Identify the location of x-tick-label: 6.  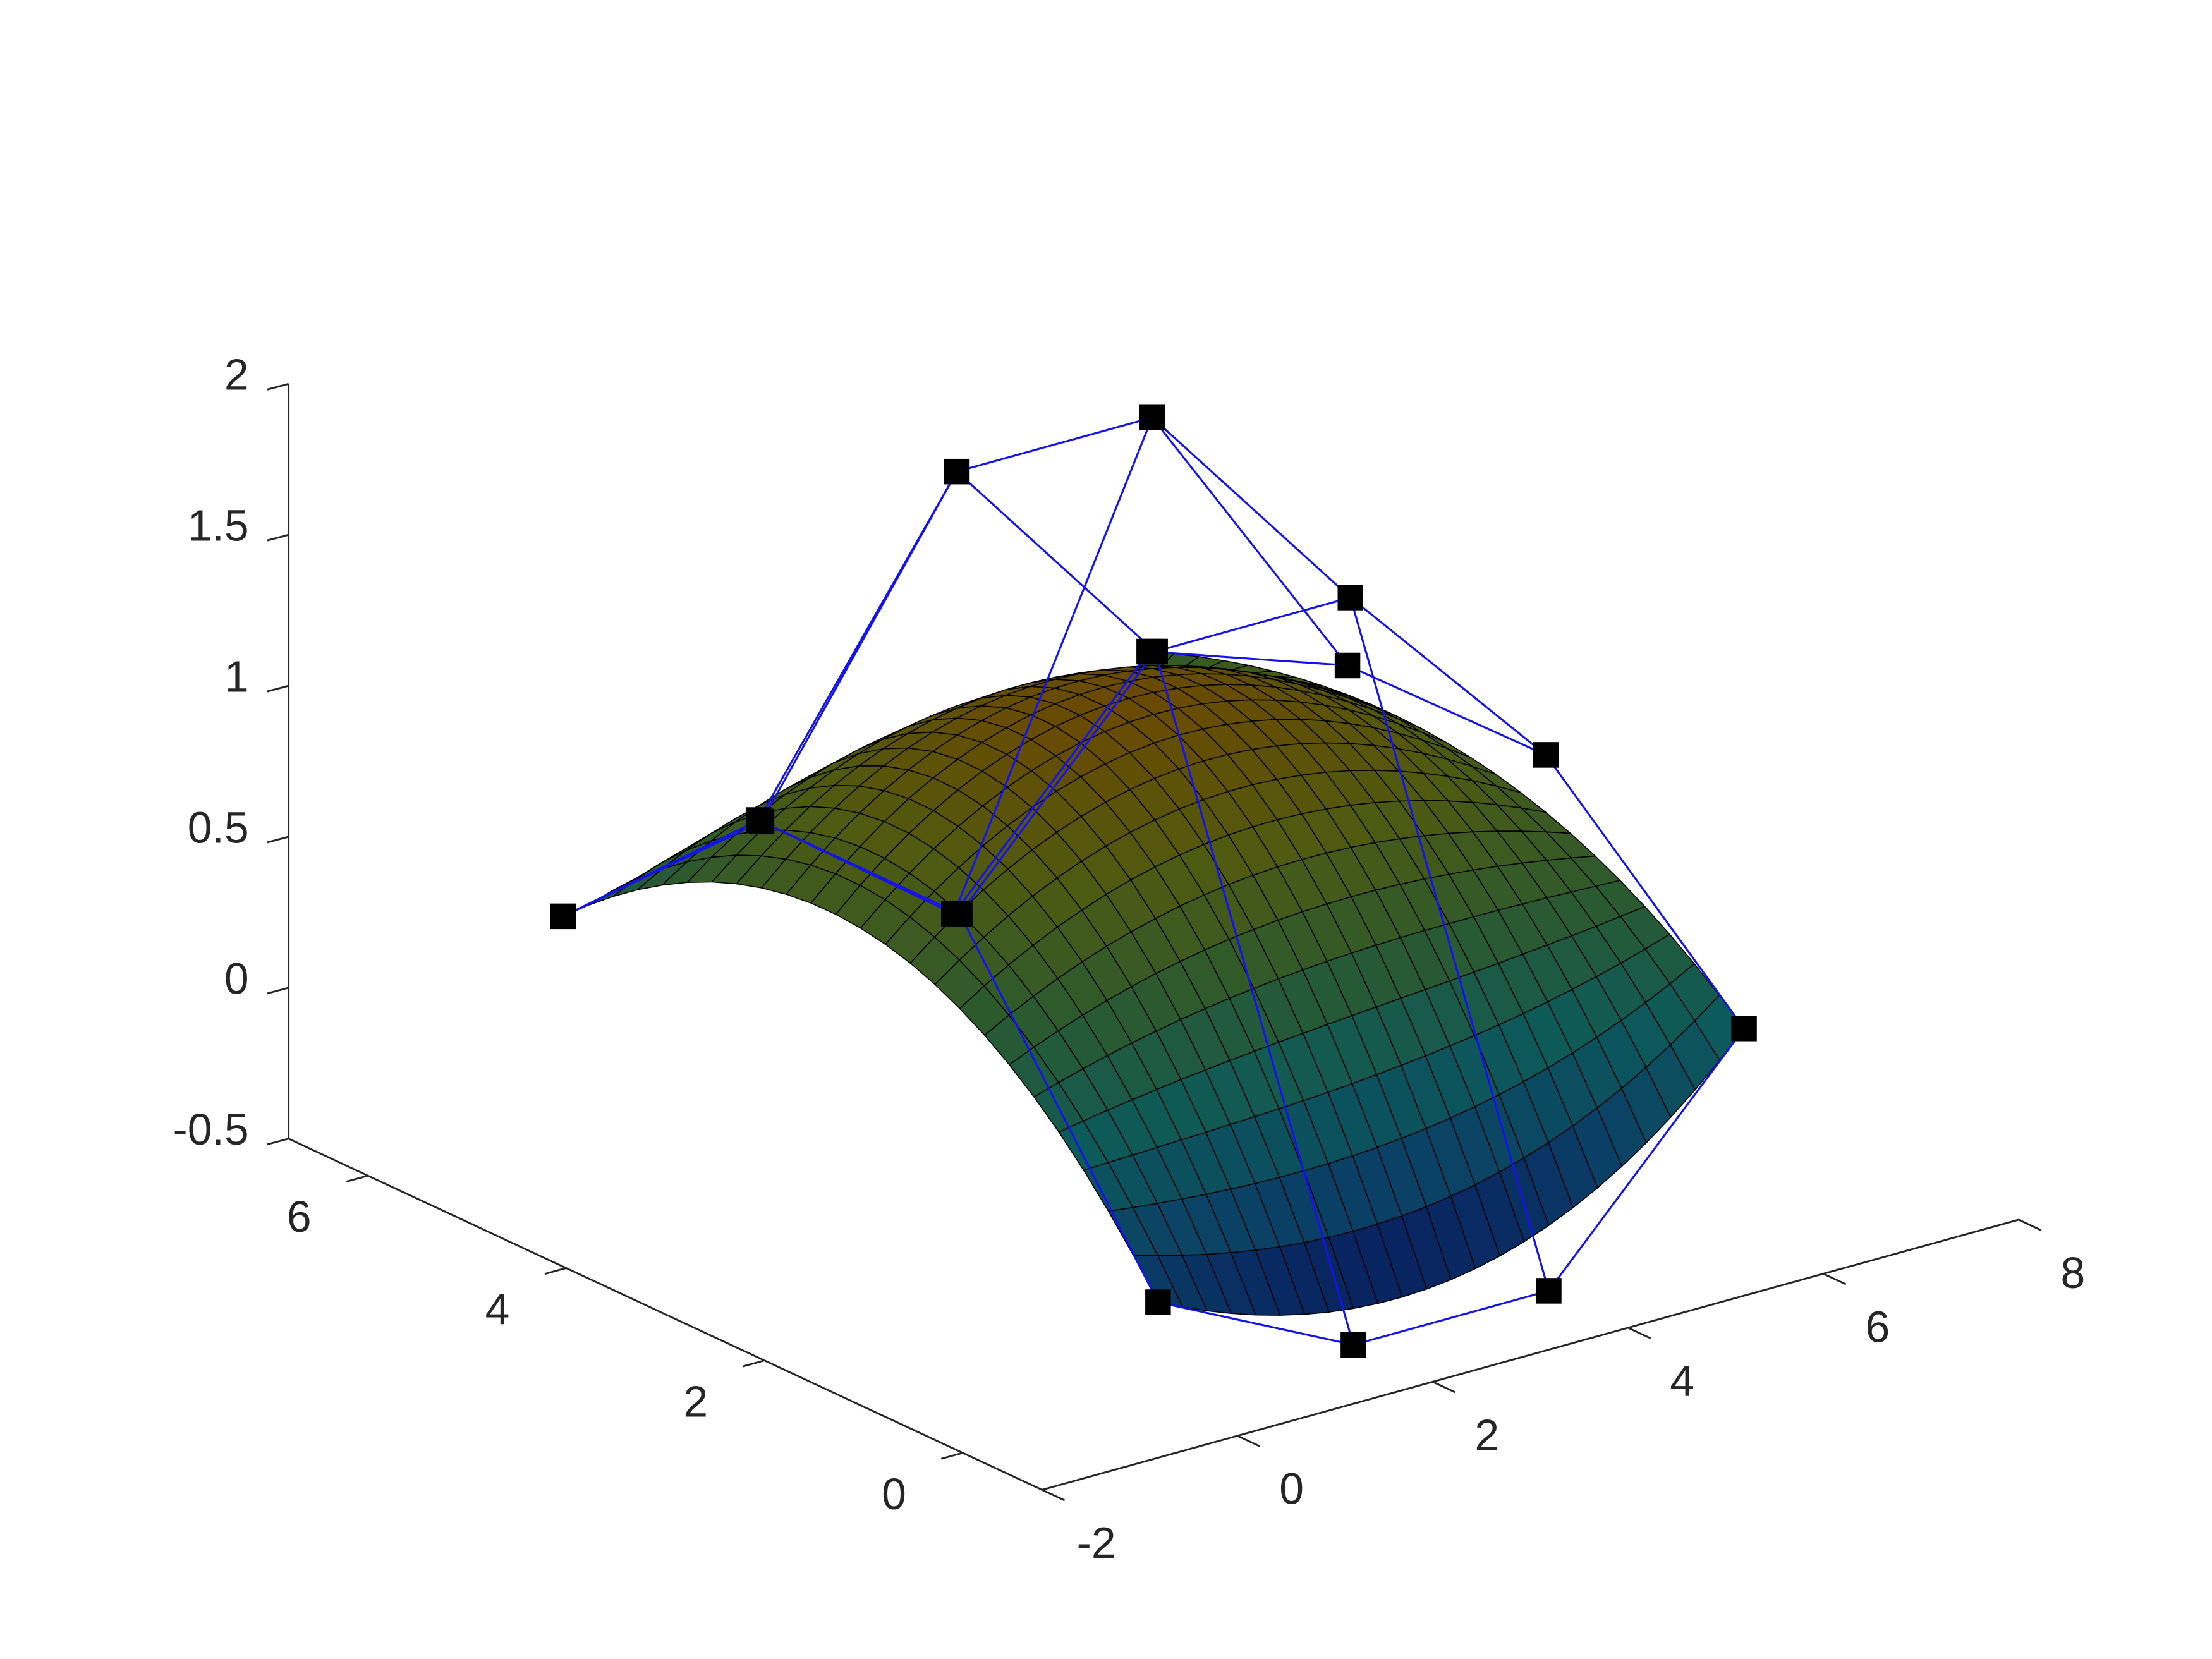
(1877, 1327).